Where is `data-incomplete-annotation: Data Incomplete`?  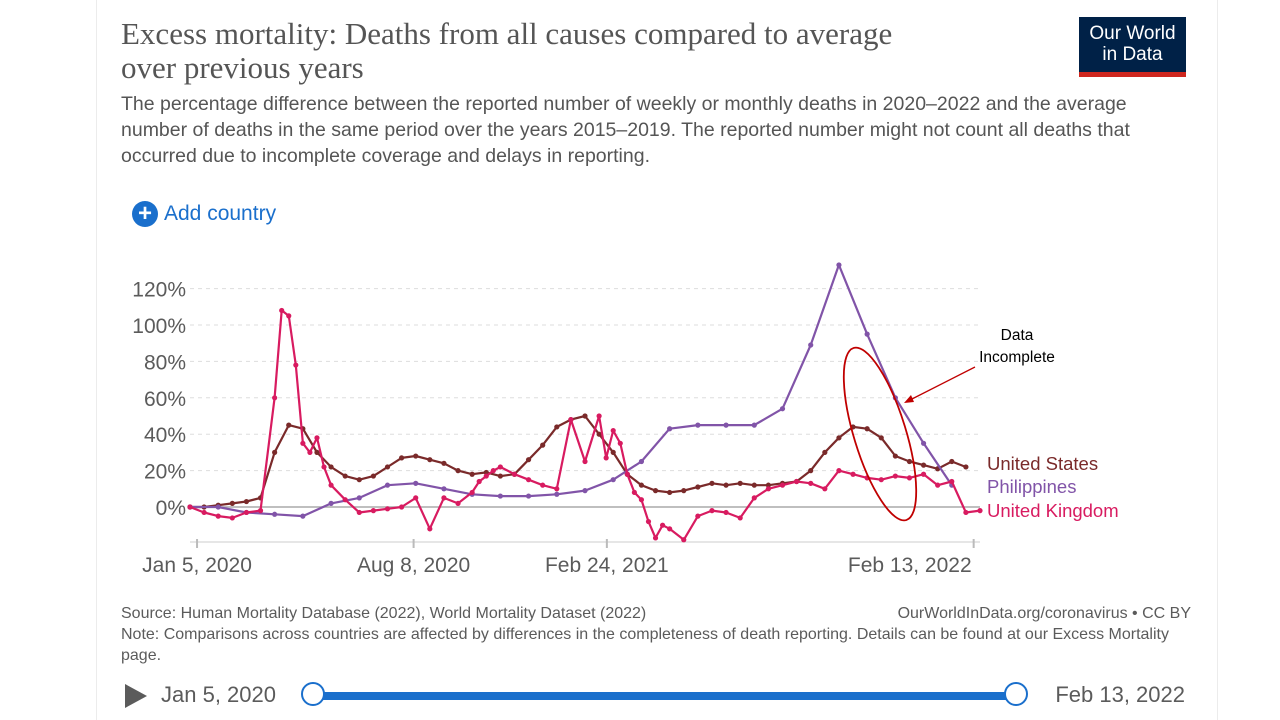 data-incomplete-annotation: Data Incomplete is located at coordinates (948, 424).